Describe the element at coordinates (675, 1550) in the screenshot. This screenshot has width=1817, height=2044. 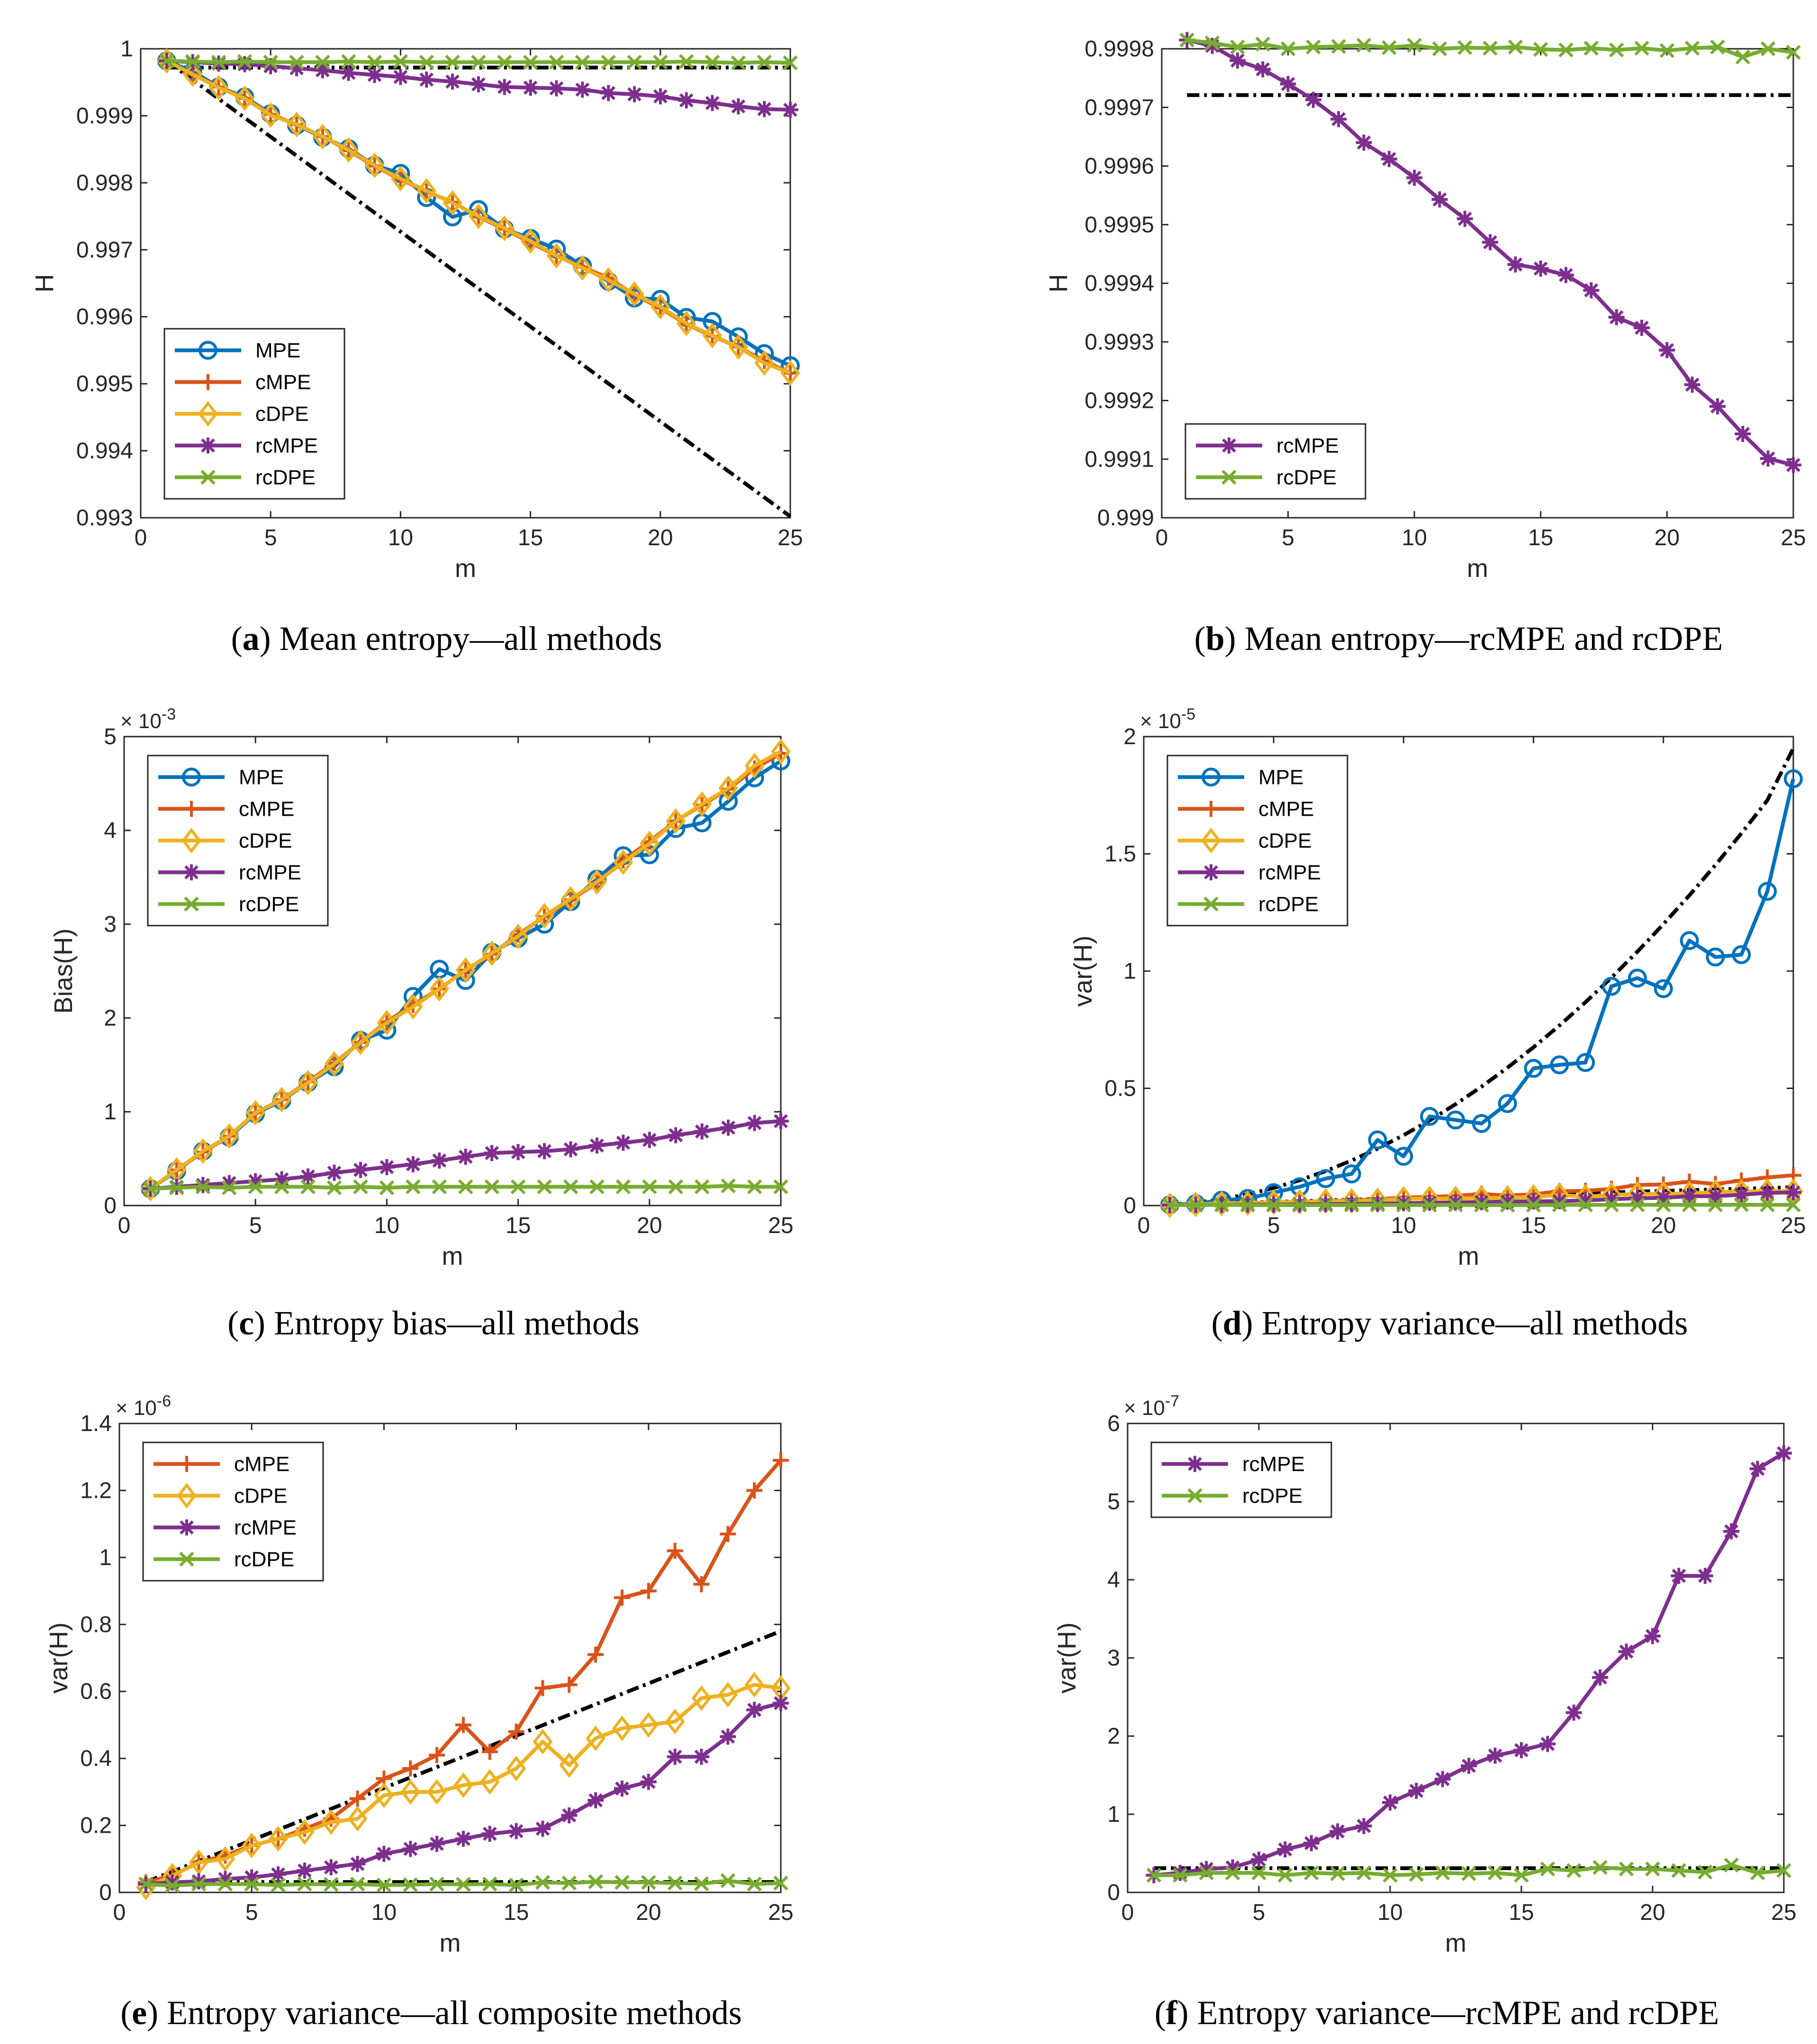
I see `data-point-cMPE` at that location.